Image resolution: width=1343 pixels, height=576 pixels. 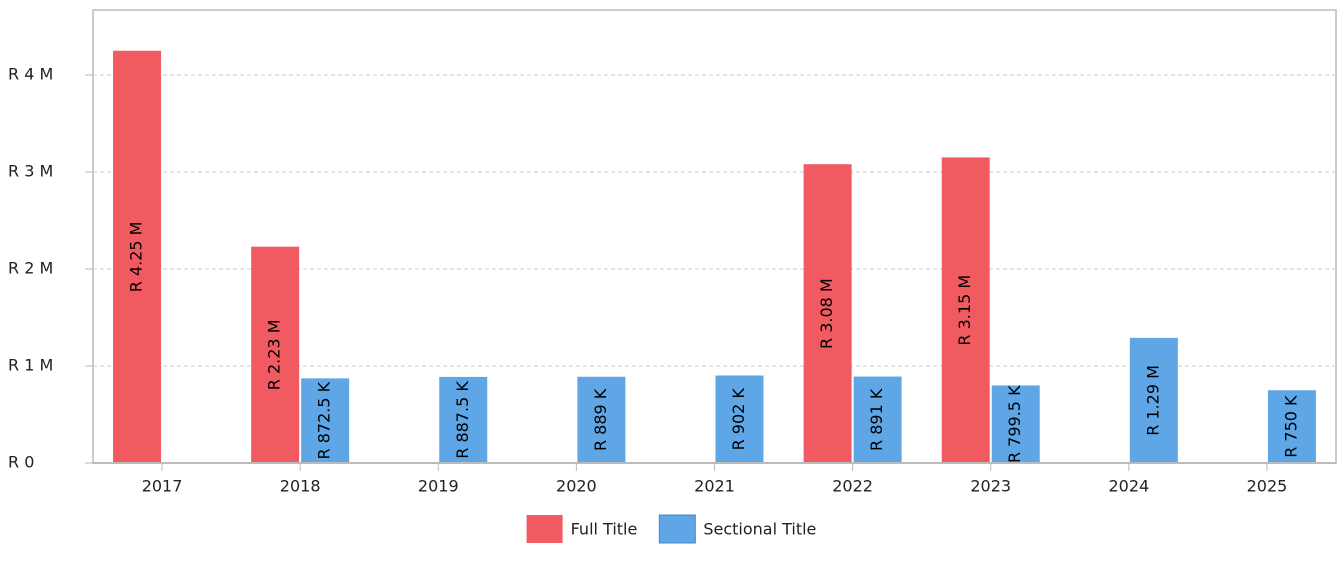 I want to click on value-label: R 799.5 K, so click(x=1014, y=424).